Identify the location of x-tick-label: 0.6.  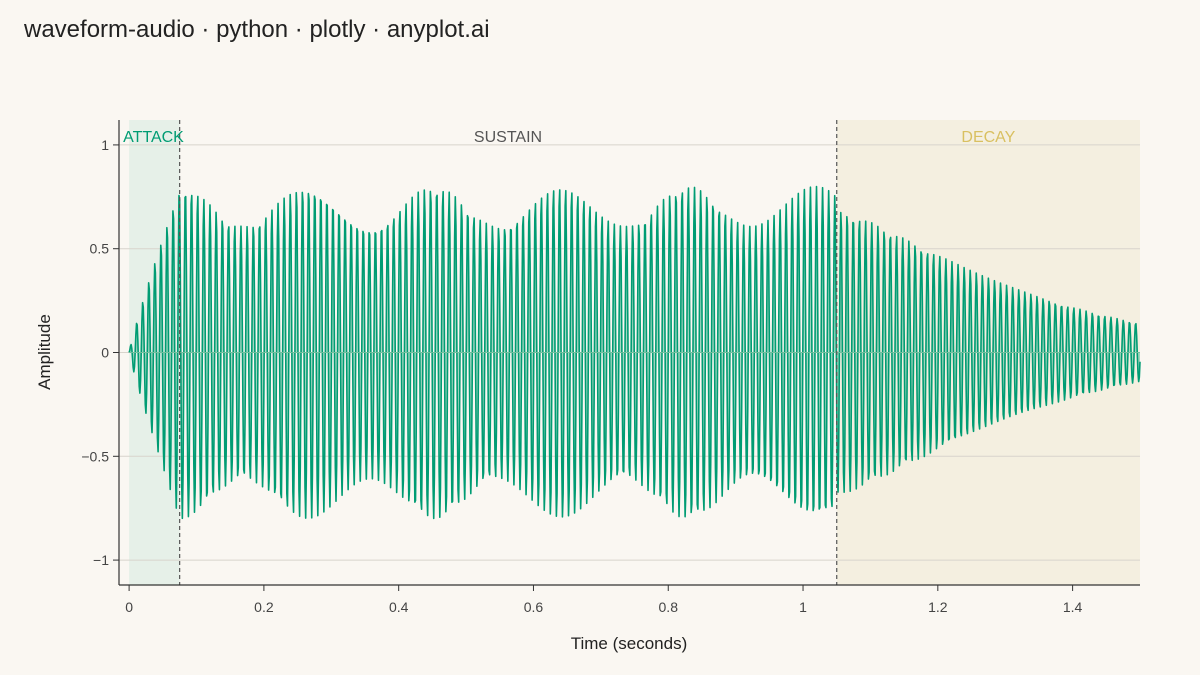
(534, 607).